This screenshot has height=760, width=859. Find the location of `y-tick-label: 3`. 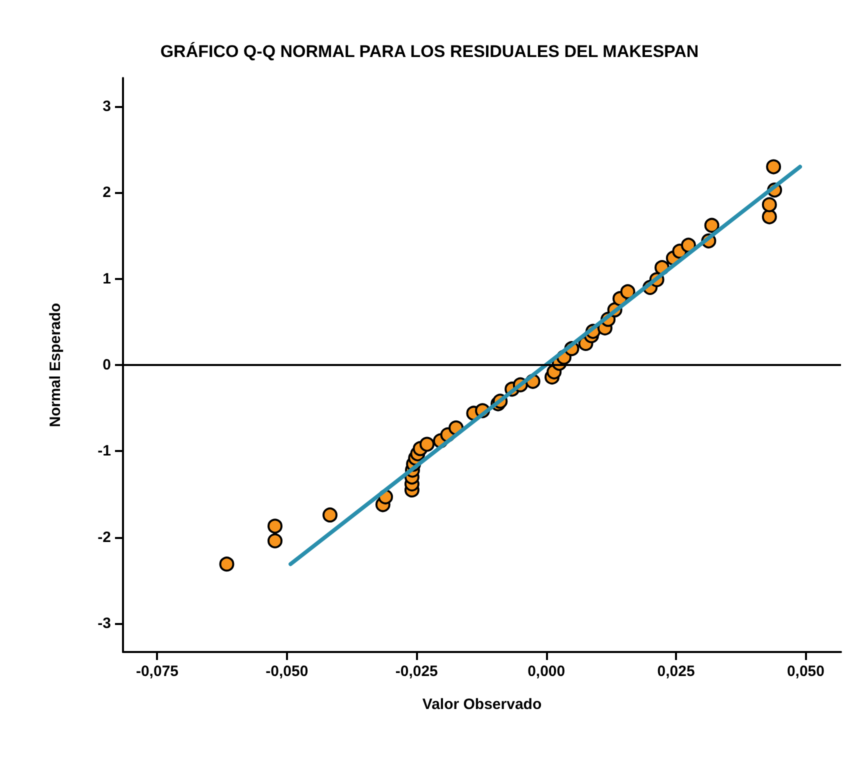

y-tick-label: 3 is located at coordinates (106, 106).